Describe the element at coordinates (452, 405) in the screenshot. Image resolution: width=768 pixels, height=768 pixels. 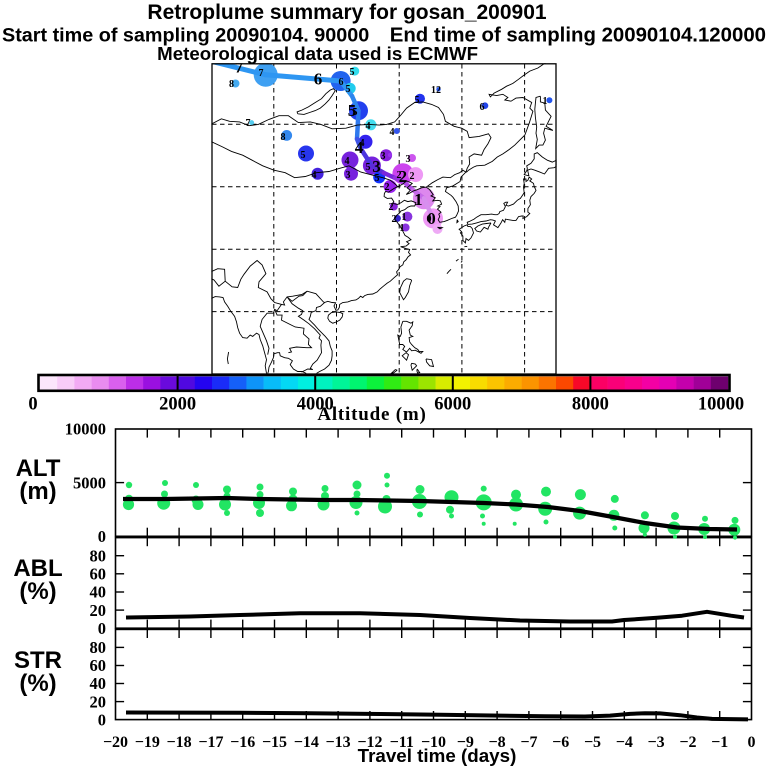
I see `svg-text: 6000` at that location.